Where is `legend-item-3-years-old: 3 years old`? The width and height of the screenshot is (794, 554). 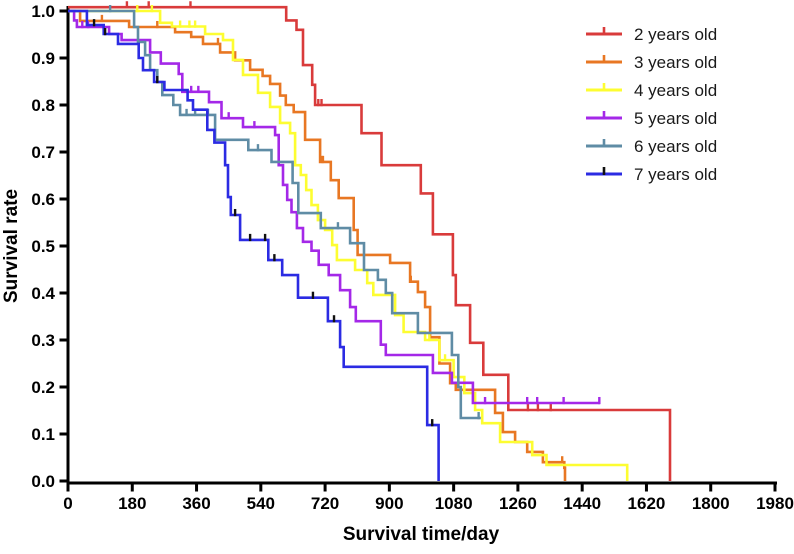
legend-item-3-years-old: 3 years old is located at coordinates (651, 62).